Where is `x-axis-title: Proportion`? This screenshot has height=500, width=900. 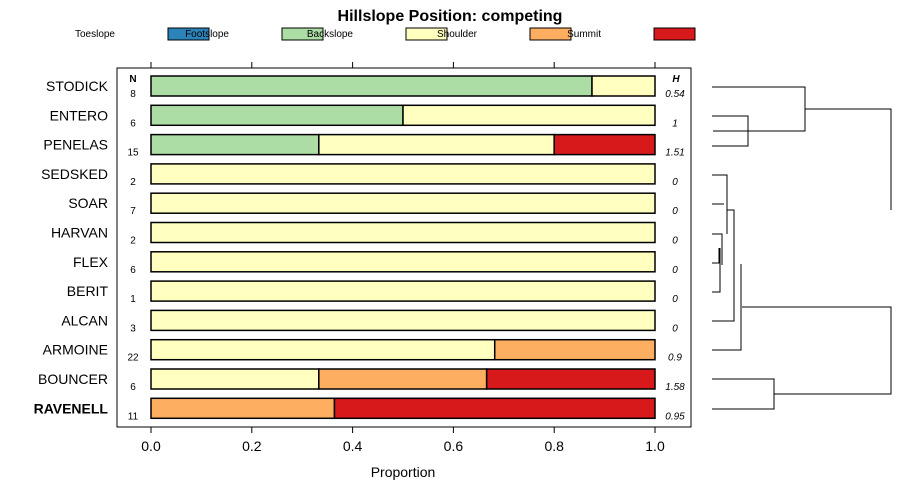
x-axis-title: Proportion is located at coordinates (403, 472).